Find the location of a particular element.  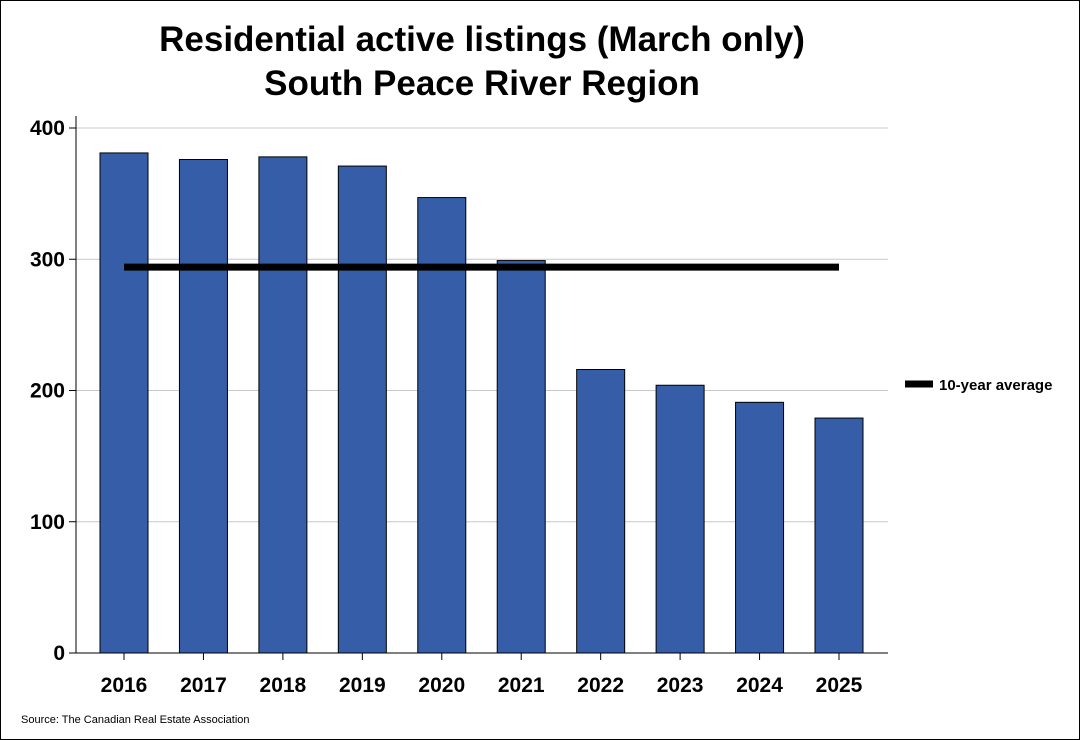

x-tick-label-2019: 2019 is located at coordinates (362, 685).